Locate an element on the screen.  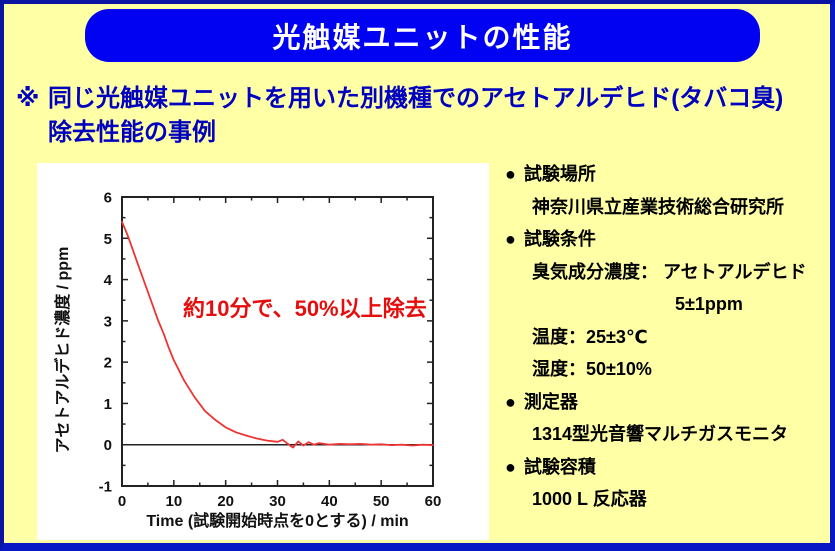
info-text: 臭気成分濃度： アセトアルデヒド is located at coordinates (669, 271).